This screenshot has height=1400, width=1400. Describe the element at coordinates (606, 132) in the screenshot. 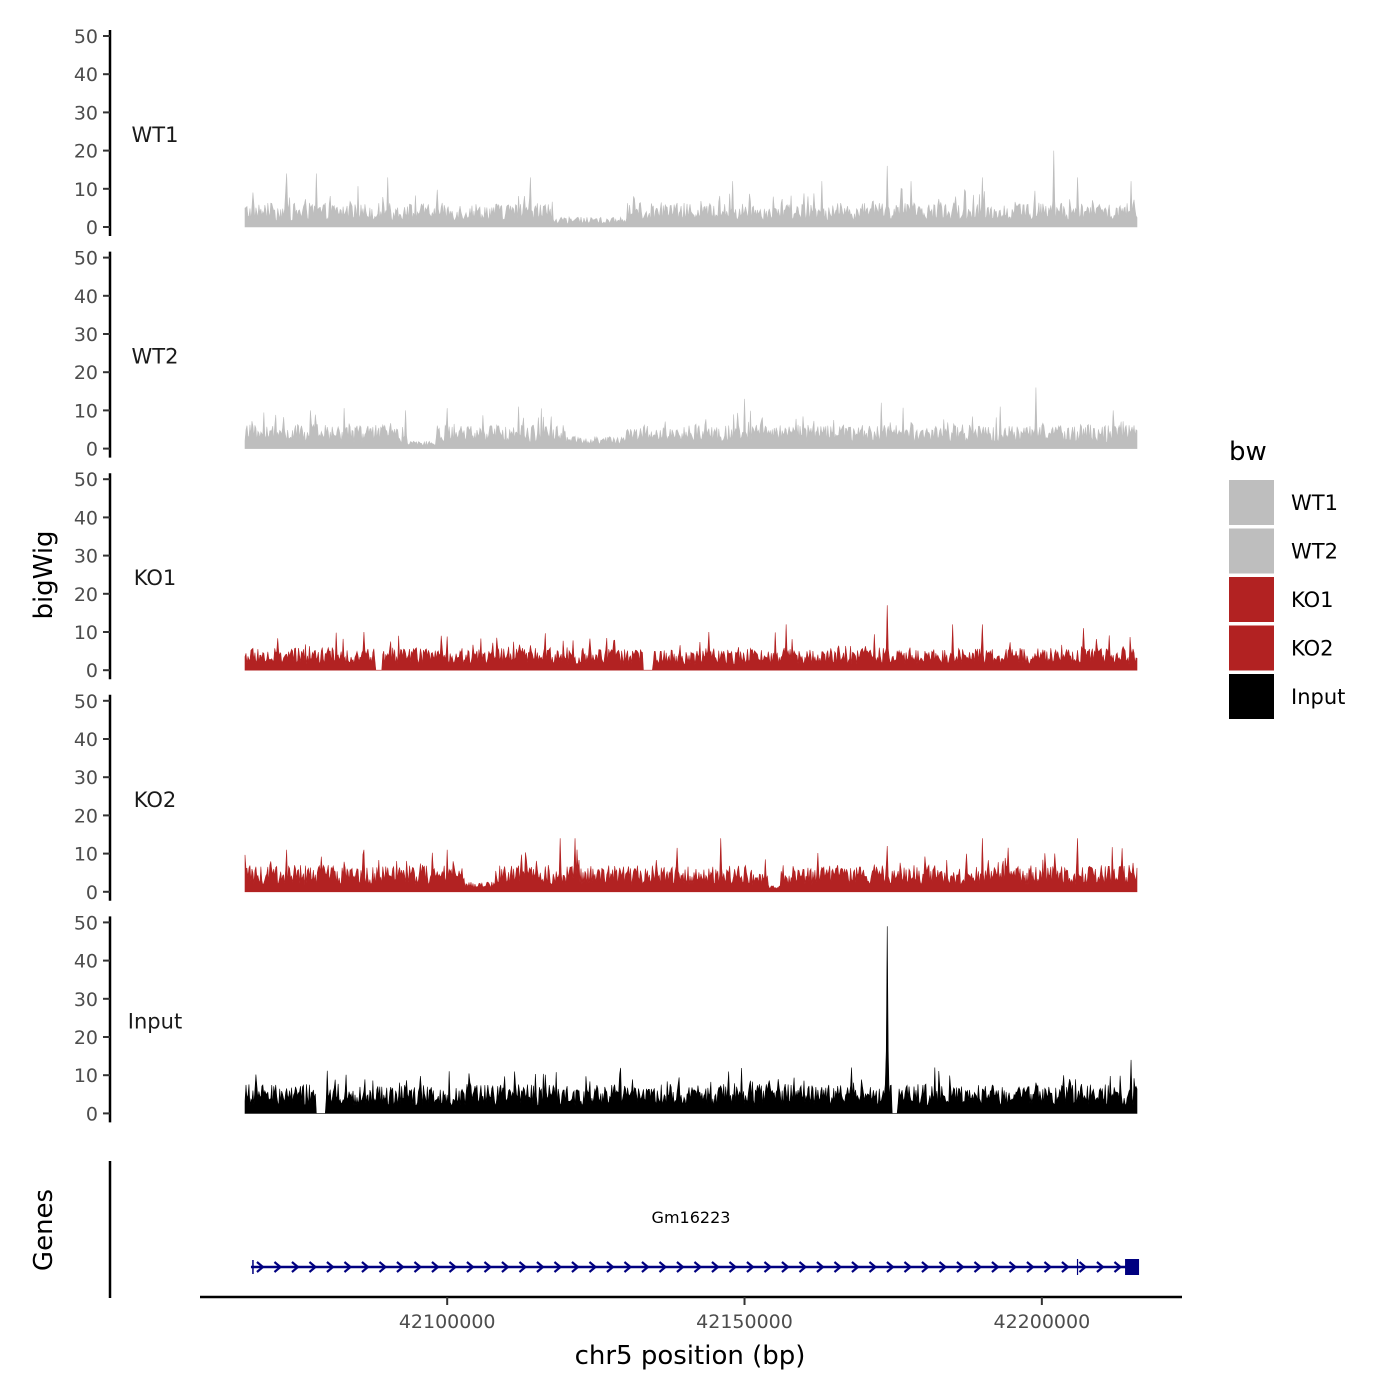

I see `track-wt1: 0 10 20 30 40 50 WT1` at that location.